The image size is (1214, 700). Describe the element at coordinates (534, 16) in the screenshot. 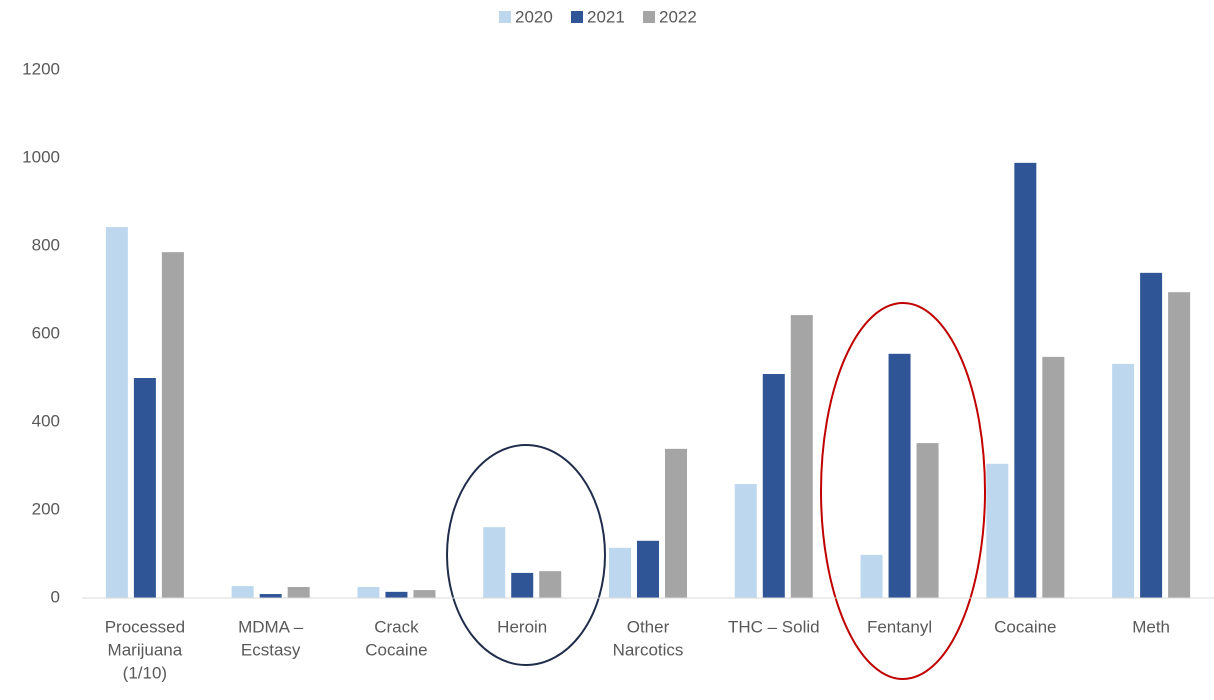

I see `legend-label: 2020` at that location.